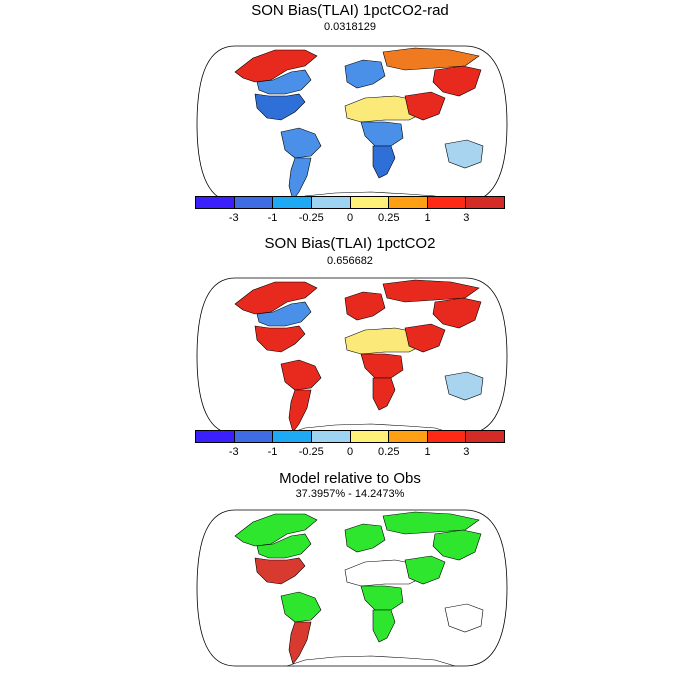 The image size is (700, 700). I want to click on colorbar-2-ticks: -3 -1 -0.25 0 0.25 1 3, so click(350, 453).